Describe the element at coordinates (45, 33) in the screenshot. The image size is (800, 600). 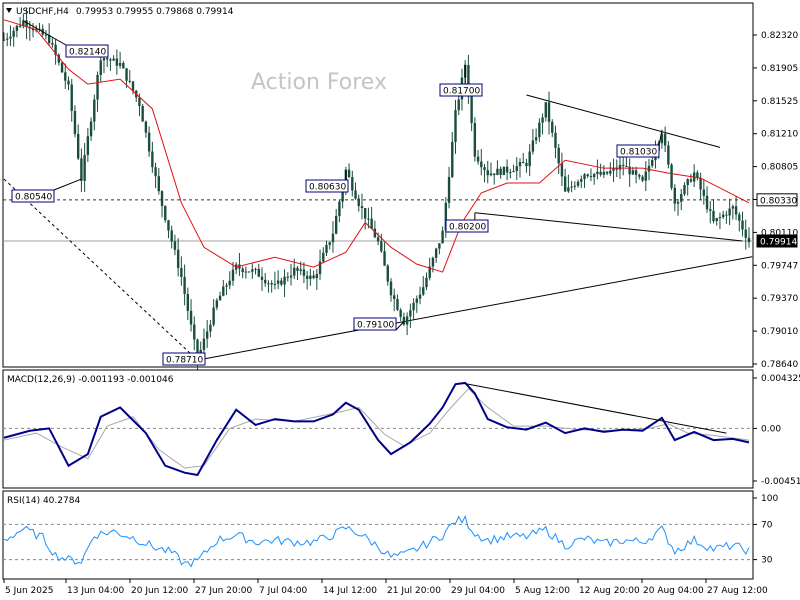
I see `annotation-pointer` at that location.